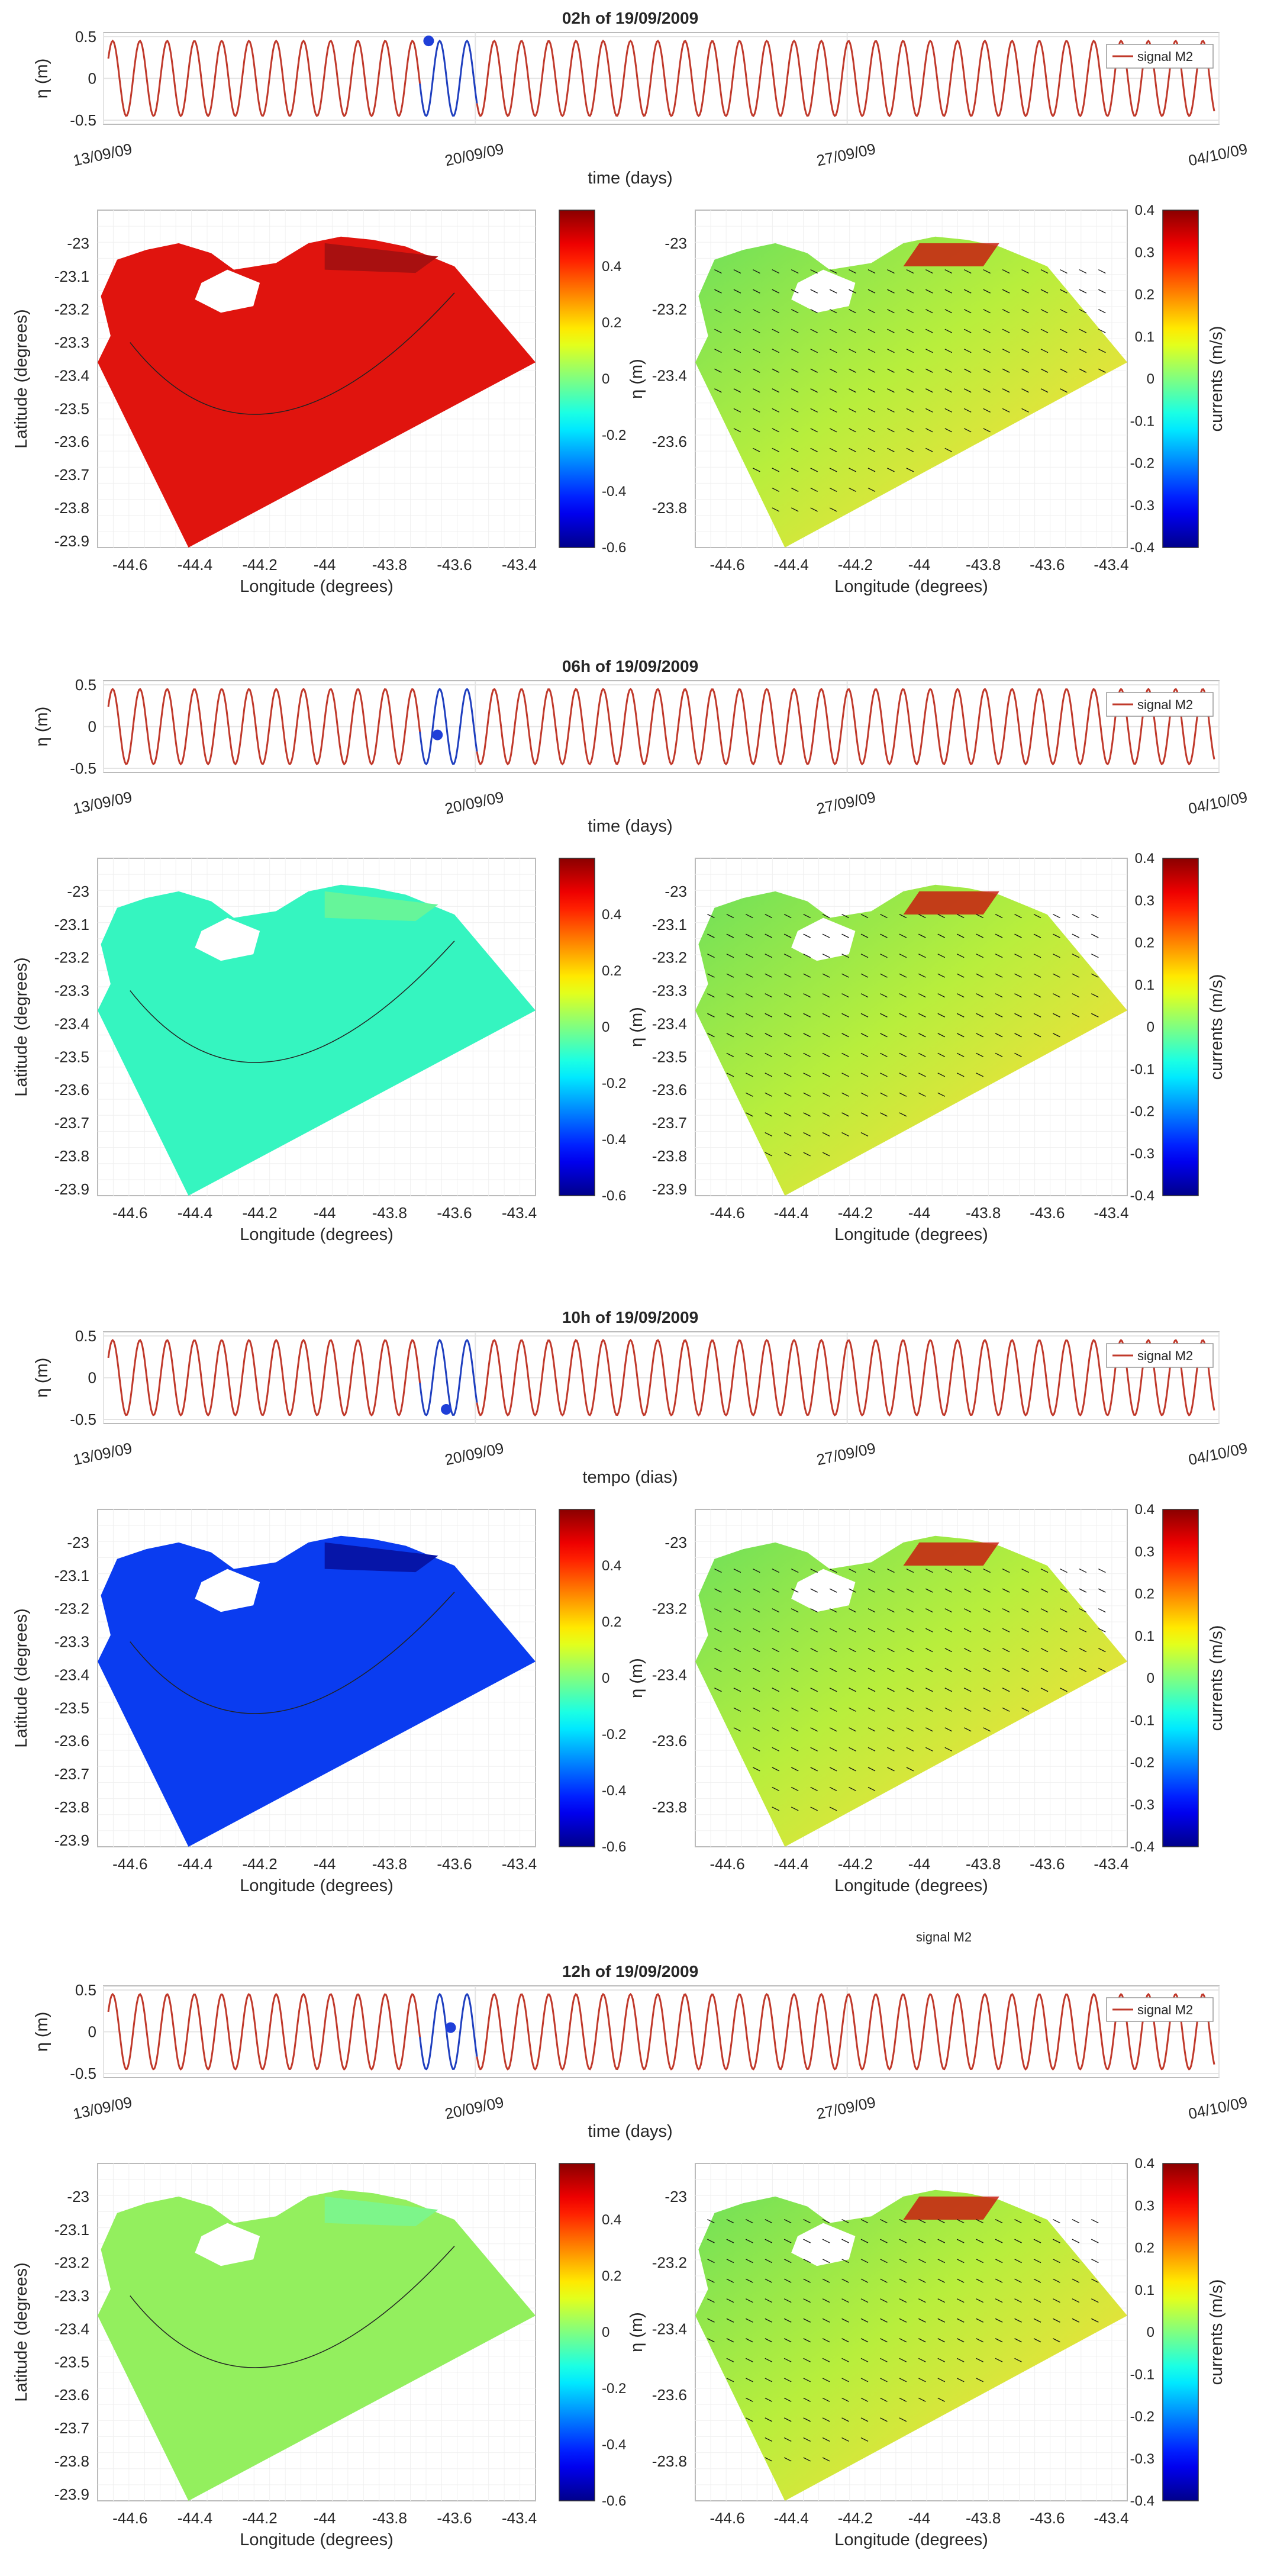  Describe the element at coordinates (78, 243) in the screenshot. I see `y-tick-label: -23` at that location.